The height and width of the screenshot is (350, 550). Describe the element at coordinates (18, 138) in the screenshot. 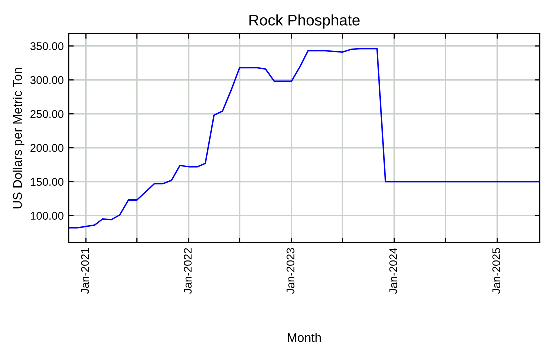

I see `y-axis-title: US Dollars per Metric Ton` at that location.